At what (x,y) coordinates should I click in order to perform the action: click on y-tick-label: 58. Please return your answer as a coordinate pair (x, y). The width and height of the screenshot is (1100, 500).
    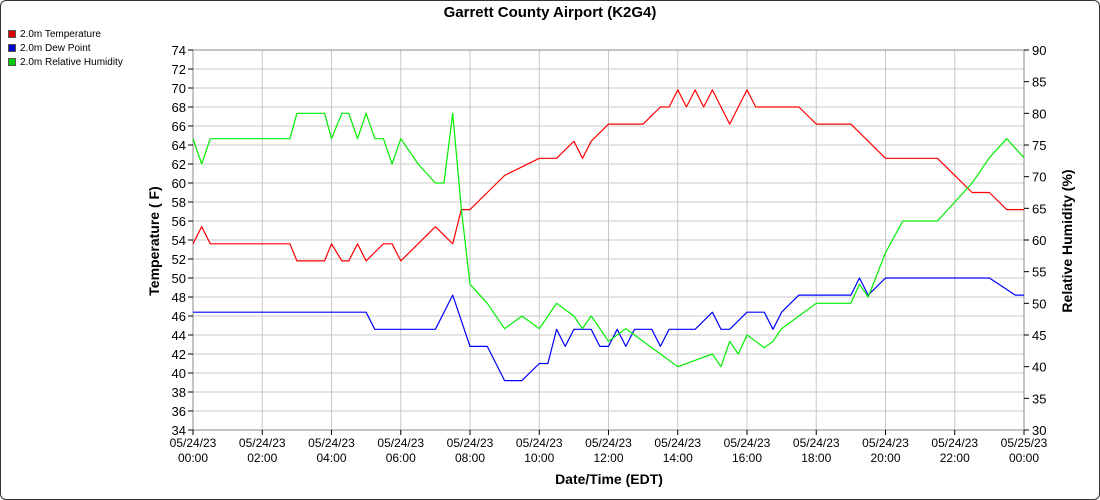
    Looking at the image, I should click on (179, 202).